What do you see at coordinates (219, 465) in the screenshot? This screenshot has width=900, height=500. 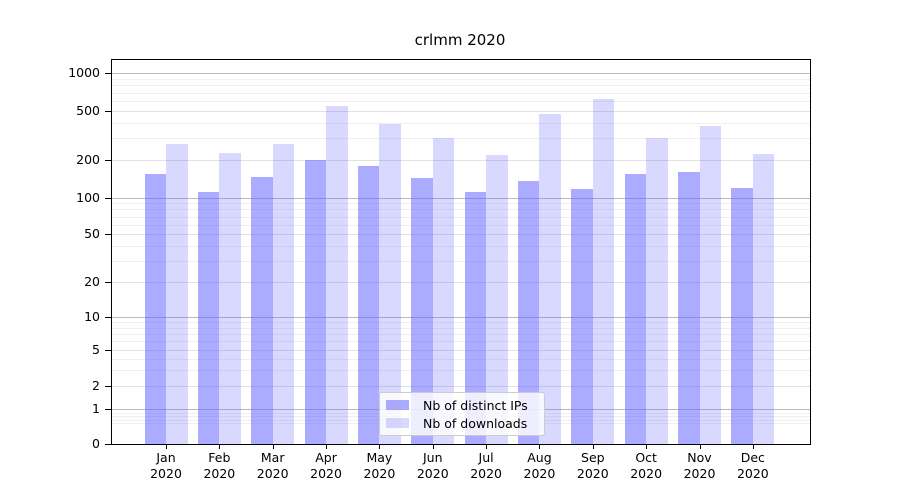 I see `x-tick-label: Feb 2020` at bounding box center [219, 465].